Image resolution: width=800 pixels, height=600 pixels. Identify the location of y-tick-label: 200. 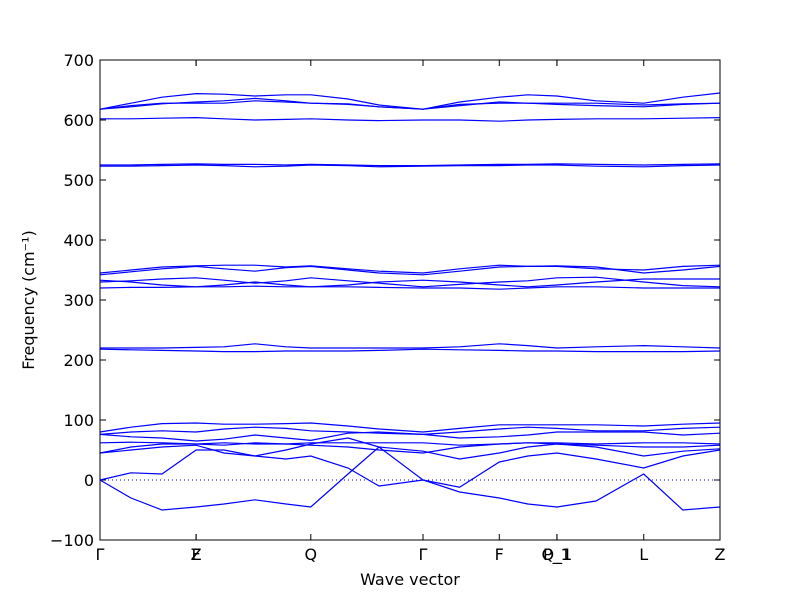
(78, 360).